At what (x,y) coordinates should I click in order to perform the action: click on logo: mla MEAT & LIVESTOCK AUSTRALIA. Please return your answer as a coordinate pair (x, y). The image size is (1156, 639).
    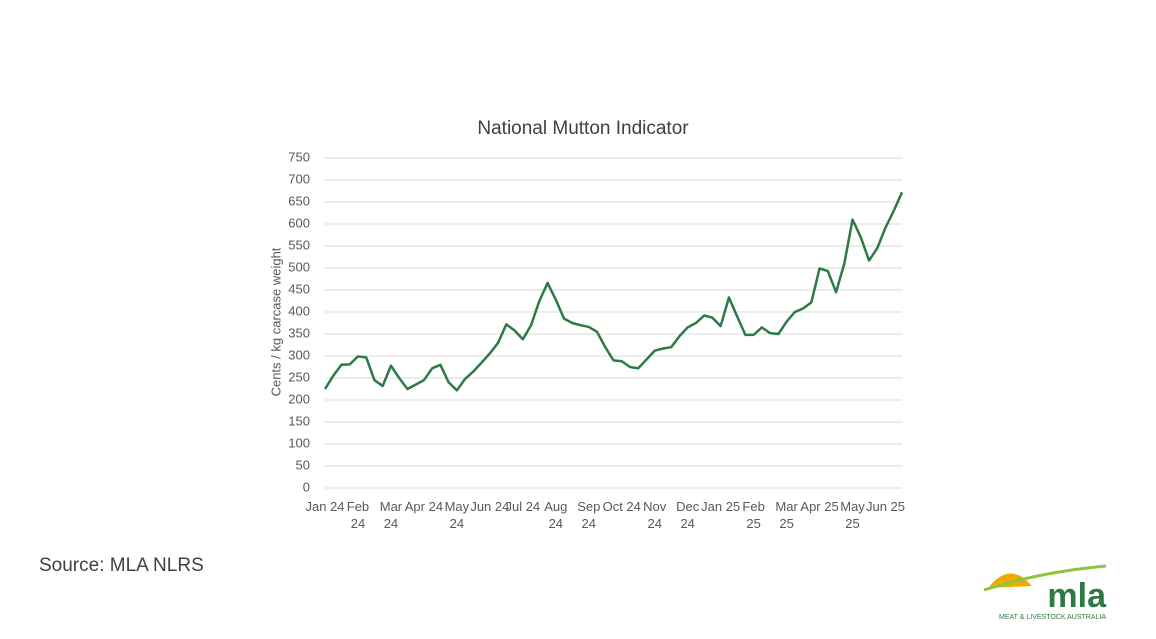
    Looking at the image, I should click on (1045, 592).